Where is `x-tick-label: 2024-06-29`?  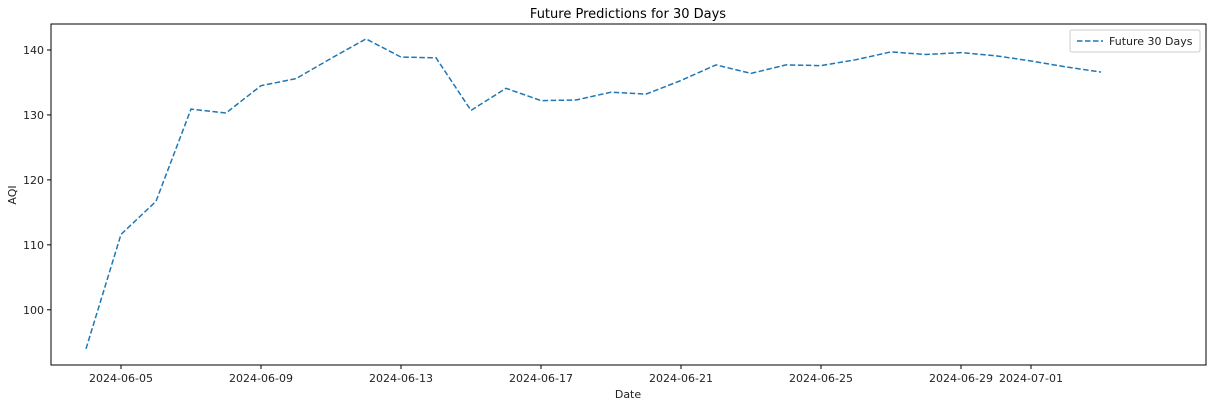
x-tick-label: 2024-06-29 is located at coordinates (961, 378).